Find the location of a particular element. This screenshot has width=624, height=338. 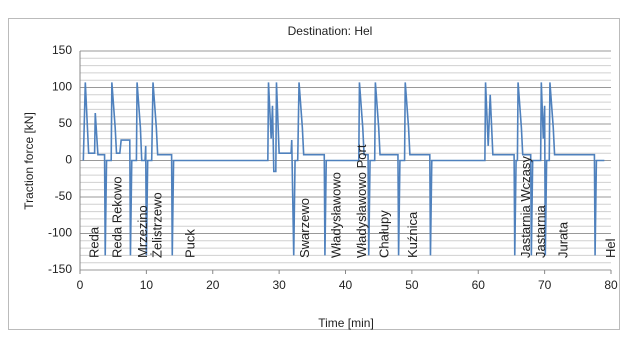

x-tick-label: 30 is located at coordinates (279, 285).